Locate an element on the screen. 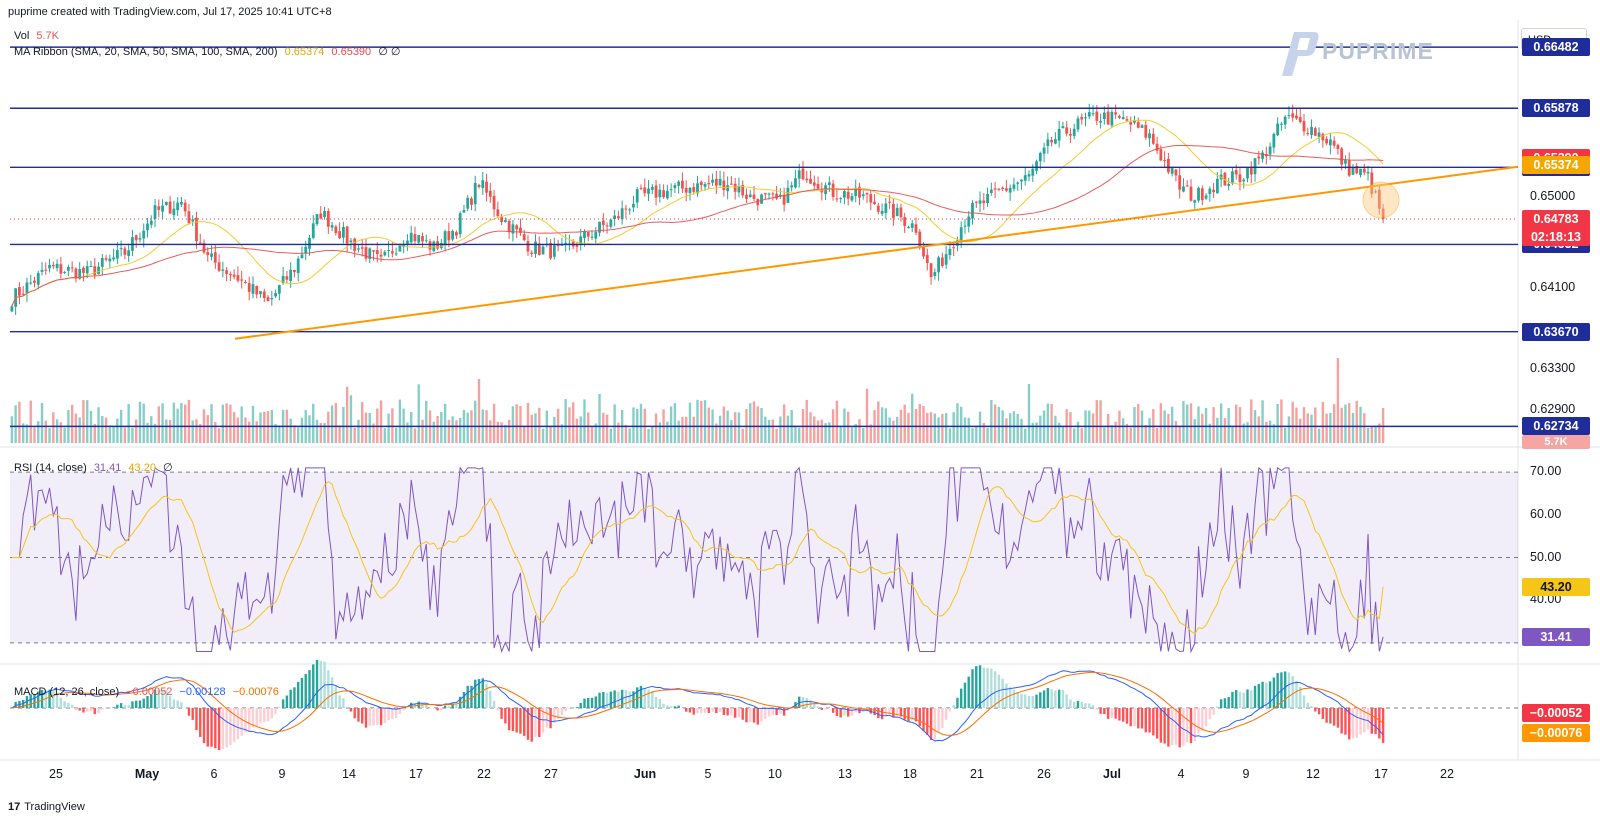 The image size is (1600, 820). puprime-logo-icon is located at coordinates (1300, 54).